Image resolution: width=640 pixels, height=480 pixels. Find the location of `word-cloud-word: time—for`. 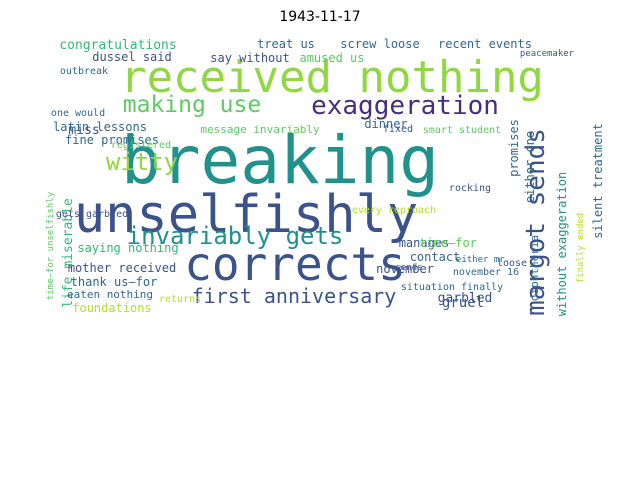

word-cloud-word: time—for is located at coordinates (448, 243).